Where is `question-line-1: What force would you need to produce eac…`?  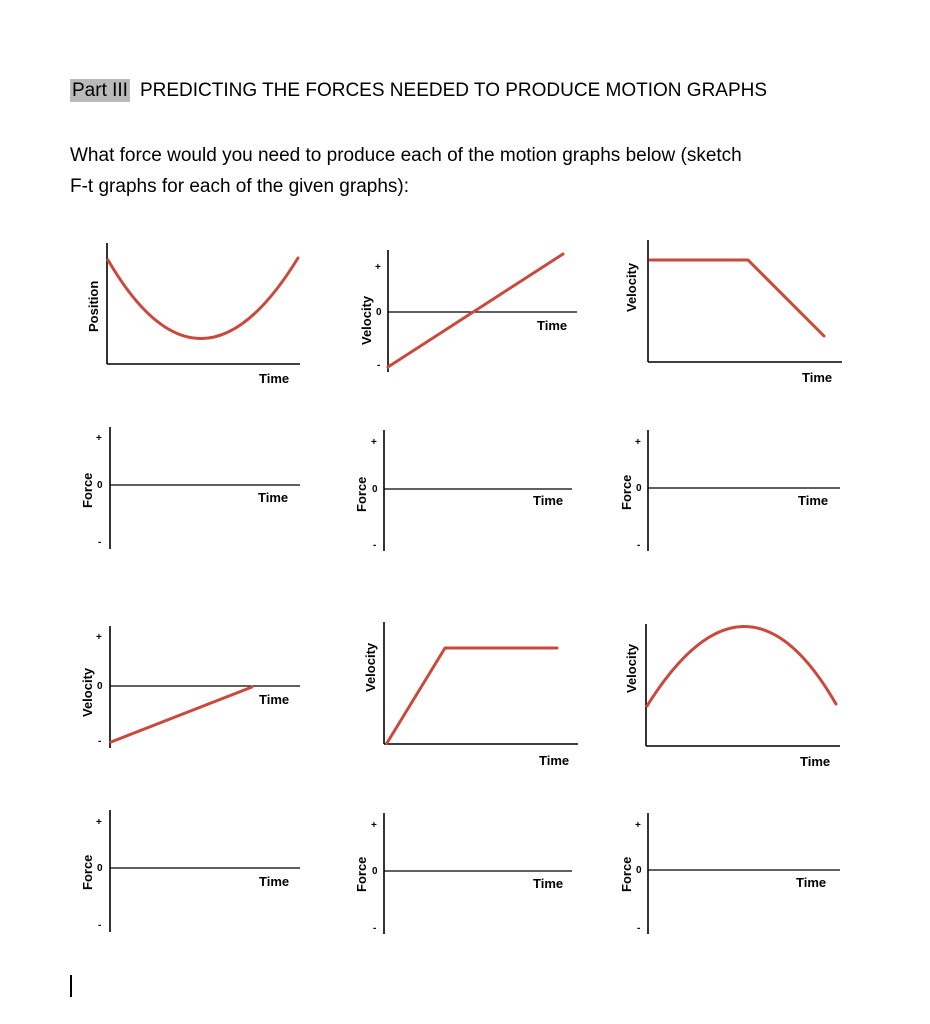 question-line-1: What force would you need to produce eac… is located at coordinates (406, 155).